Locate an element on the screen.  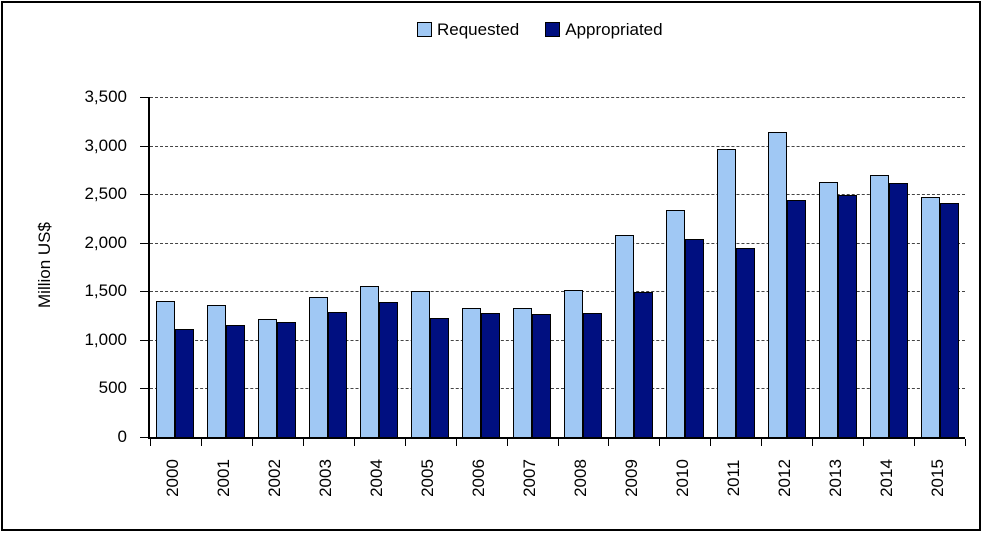
bar-appropriated-2012 is located at coordinates (796, 318).